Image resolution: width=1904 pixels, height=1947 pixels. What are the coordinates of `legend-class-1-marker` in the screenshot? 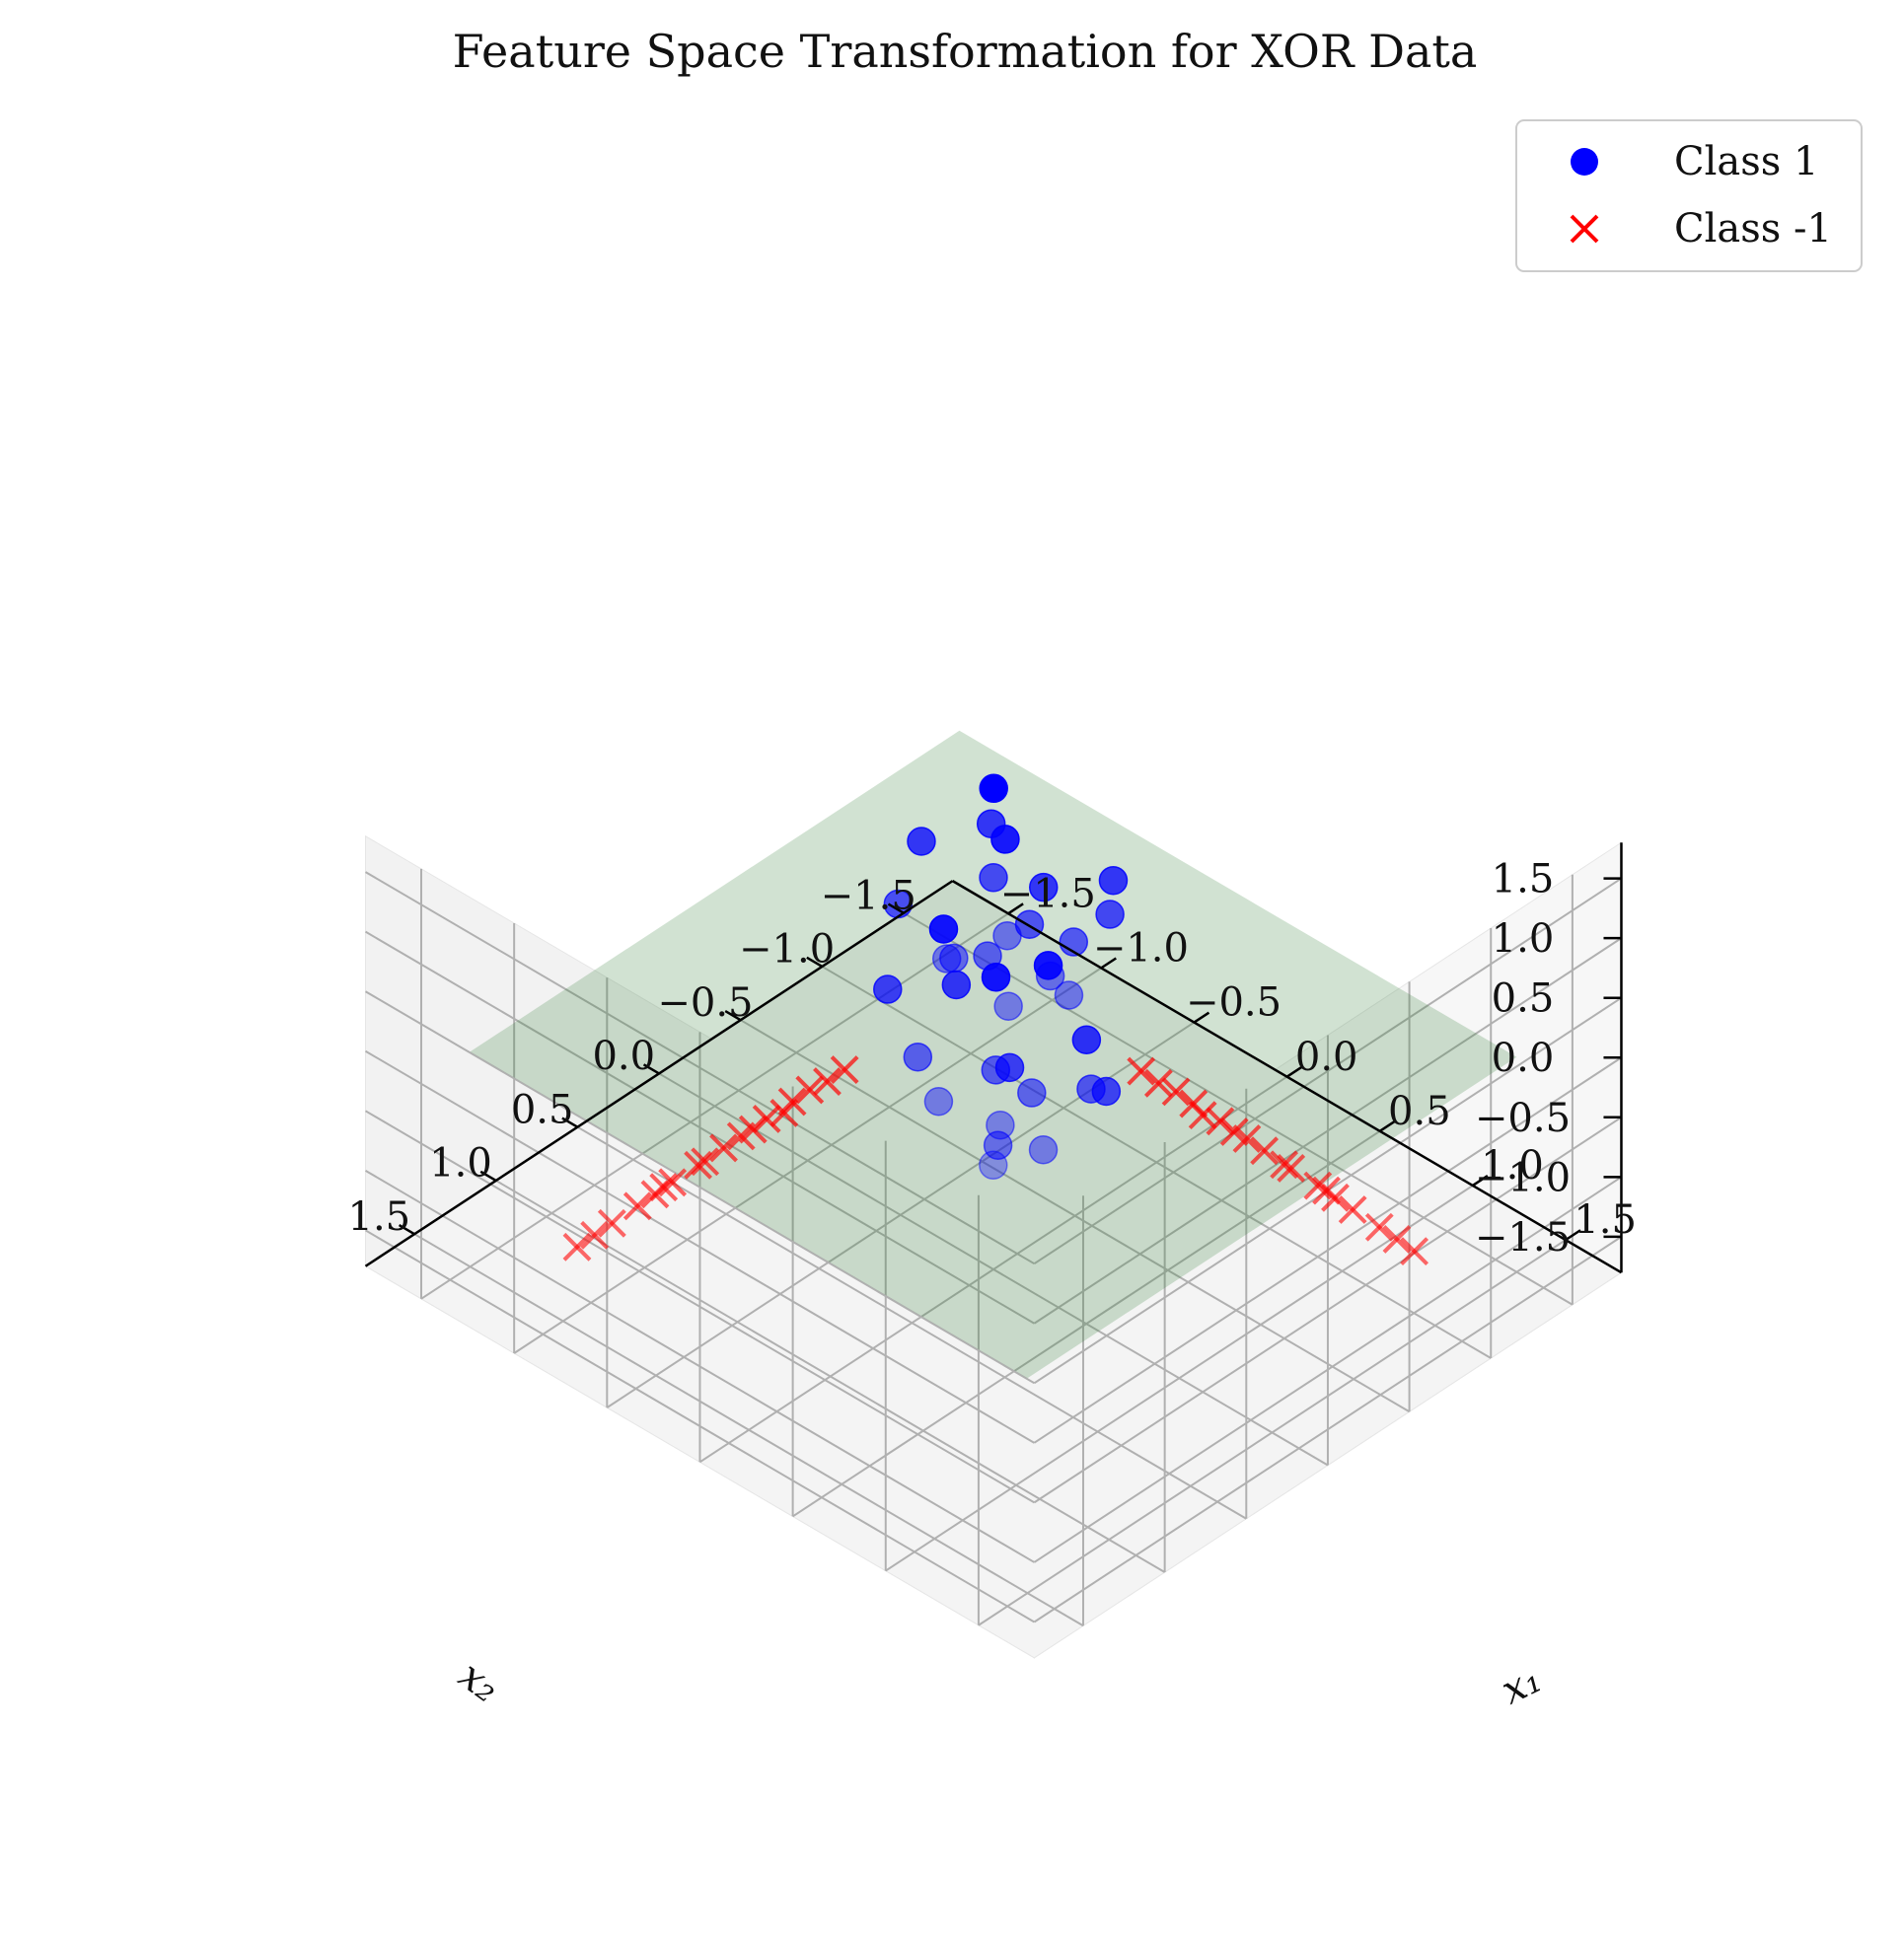 It's located at (1584, 229).